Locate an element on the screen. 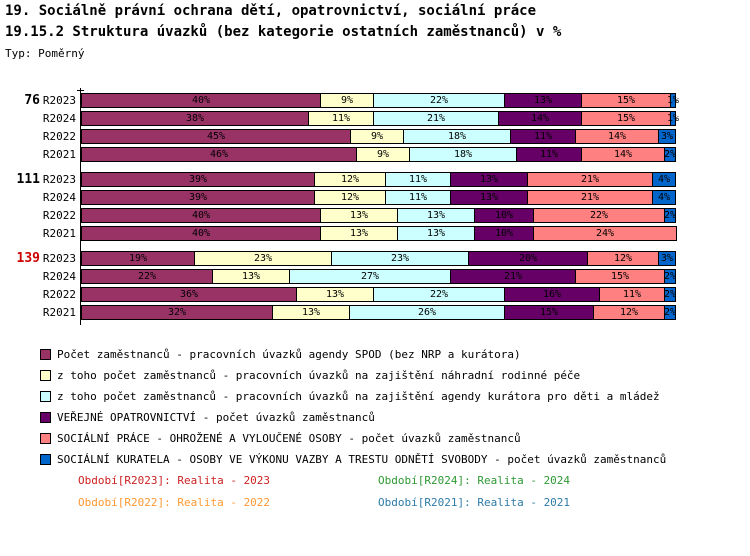  segment-value-label: 14% is located at coordinates (540, 118).